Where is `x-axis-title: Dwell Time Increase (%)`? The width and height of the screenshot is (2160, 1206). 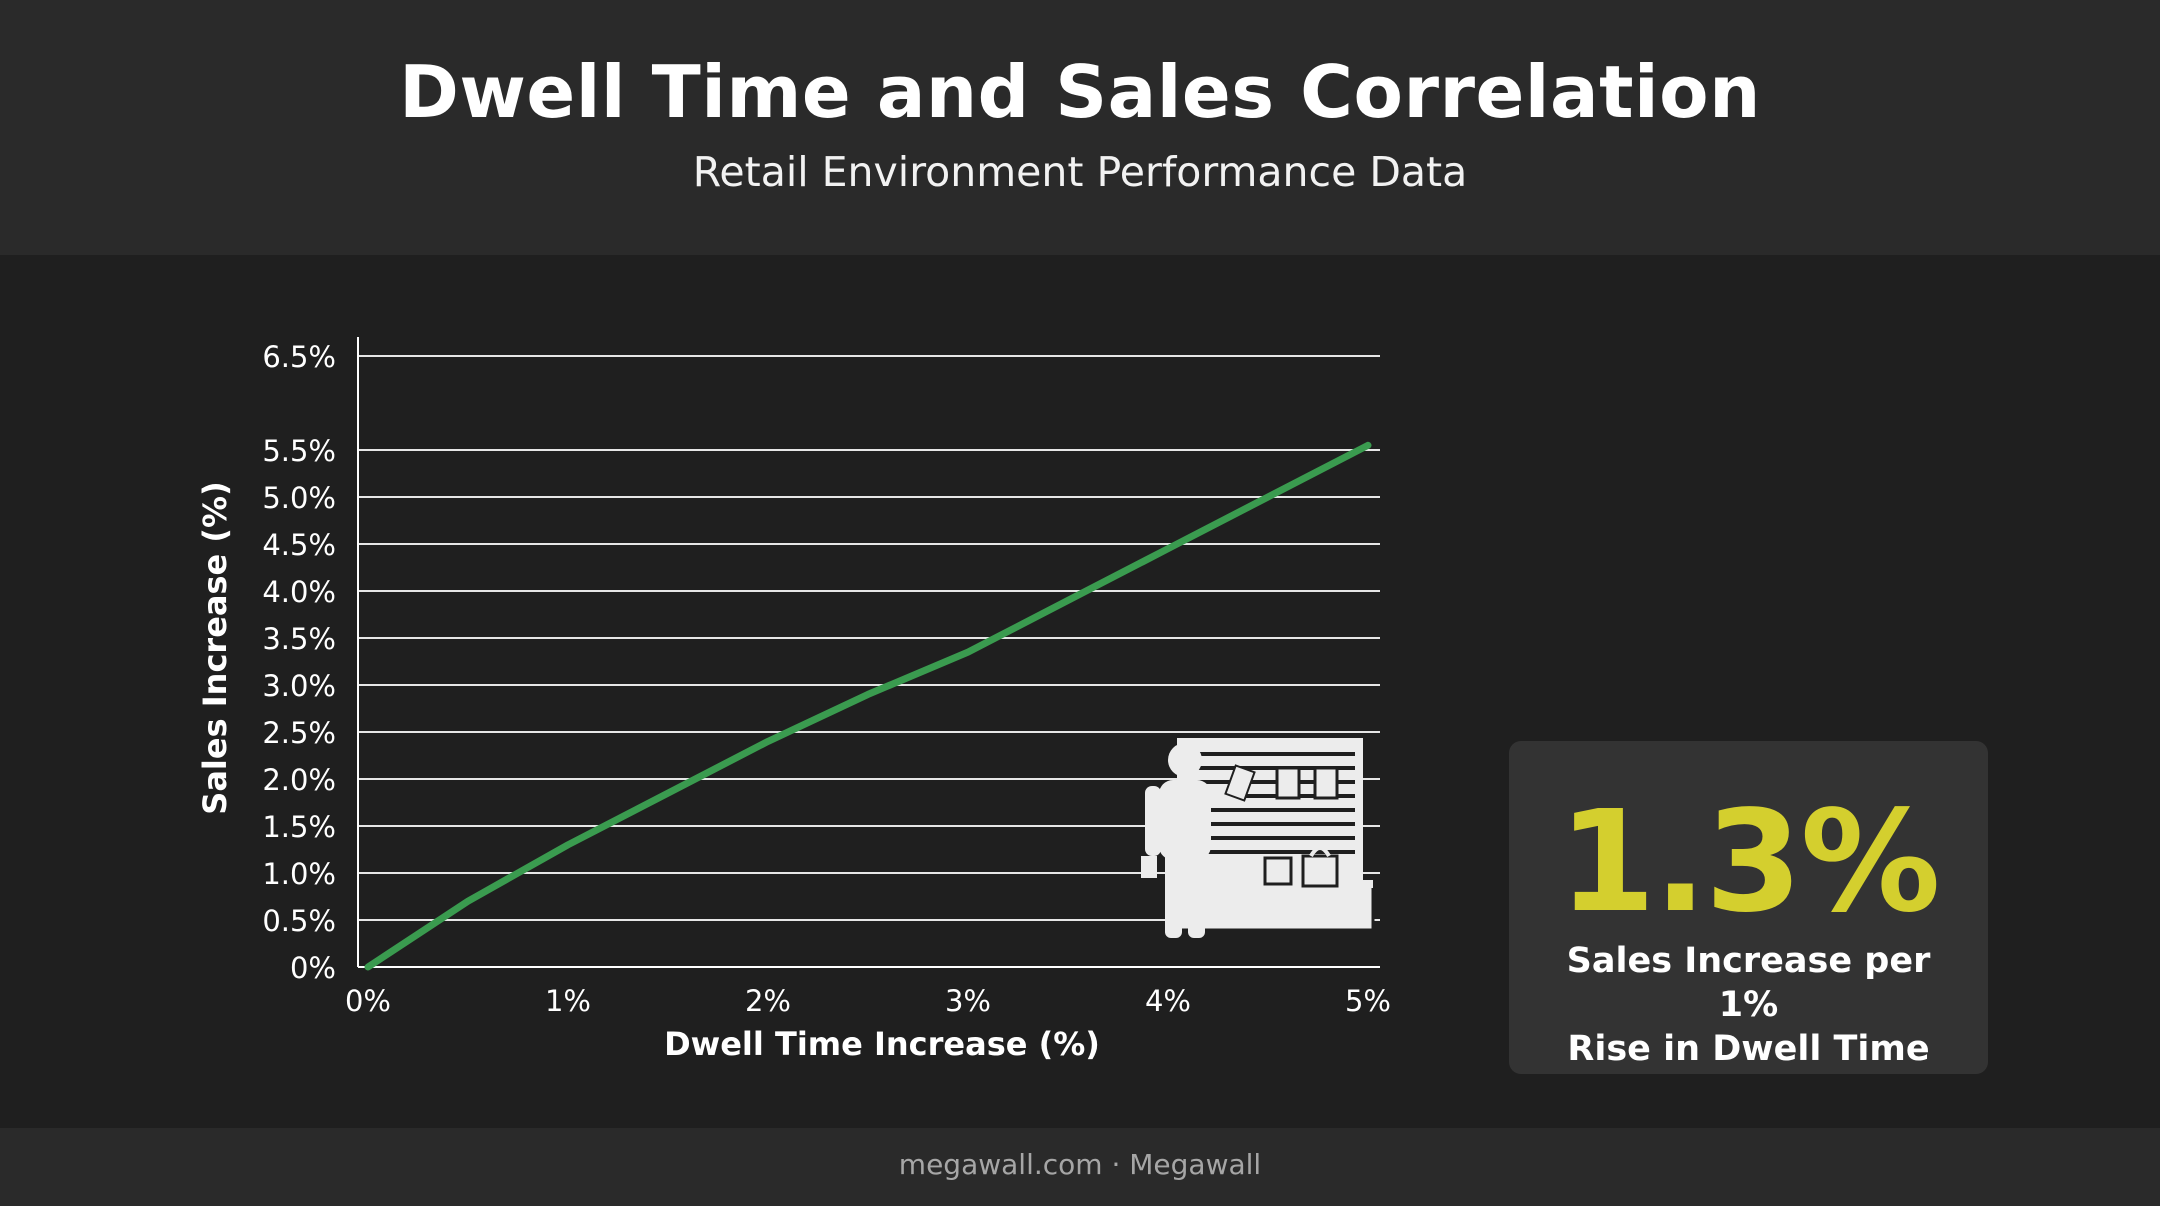
x-axis-title: Dwell Time Increase (%) is located at coordinates (882, 1044).